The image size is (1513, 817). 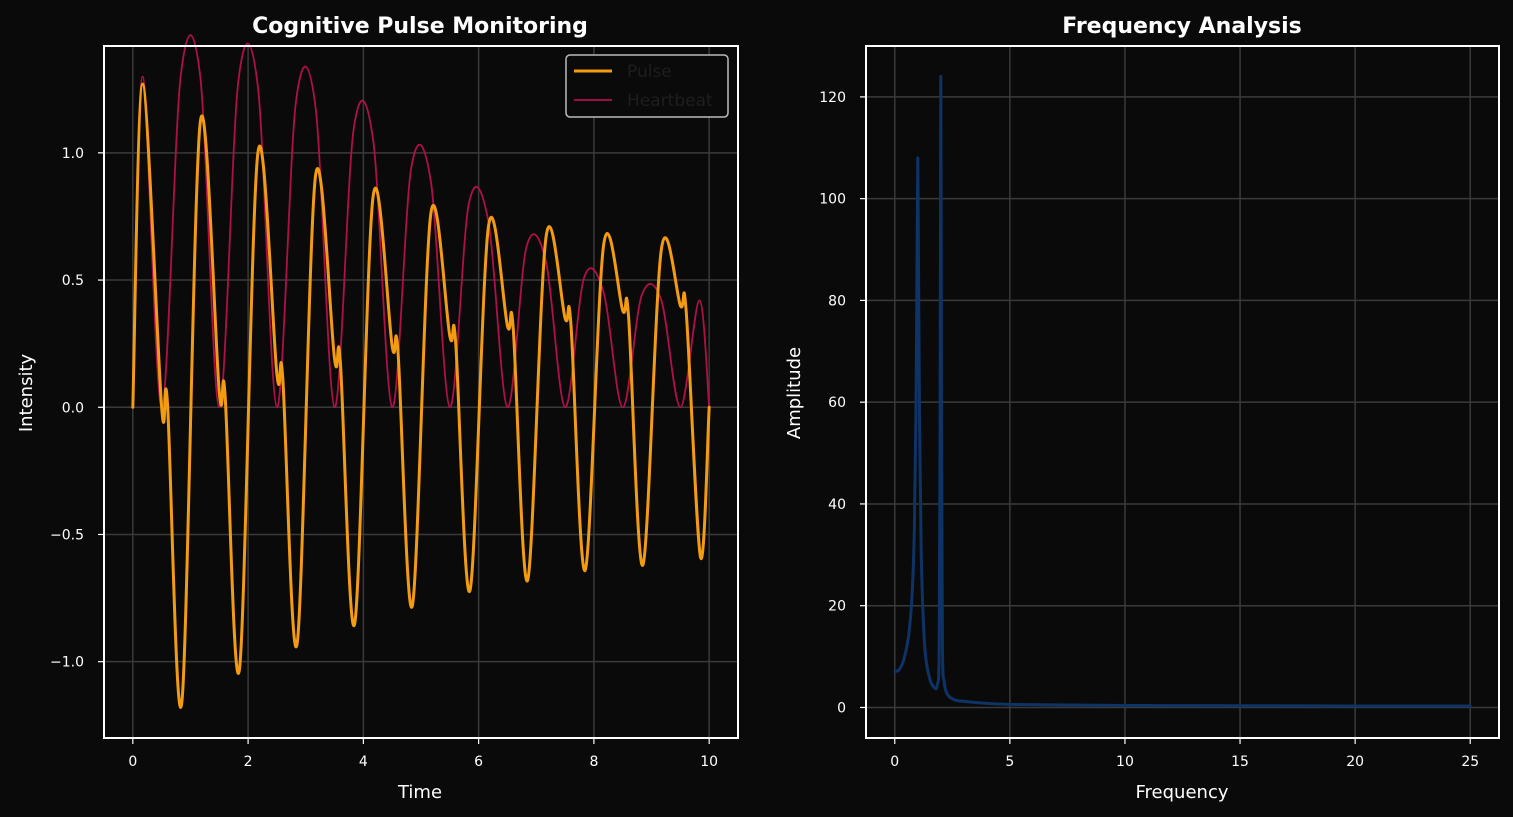 I want to click on x-tick-label: 8, so click(x=593, y=762).